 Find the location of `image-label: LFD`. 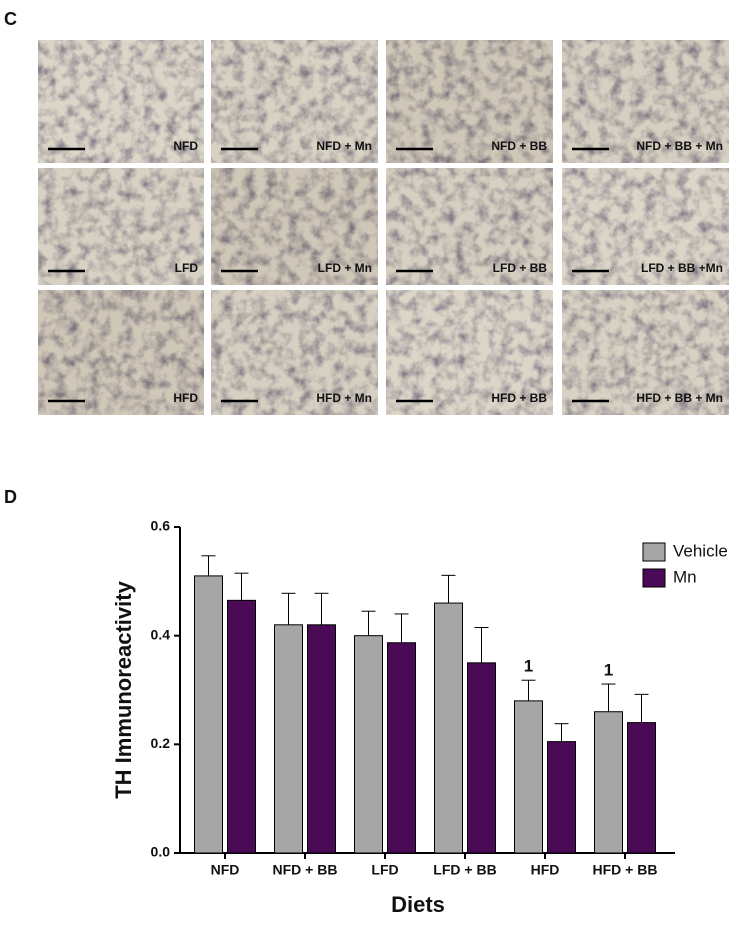

image-label: LFD is located at coordinates (187, 268).